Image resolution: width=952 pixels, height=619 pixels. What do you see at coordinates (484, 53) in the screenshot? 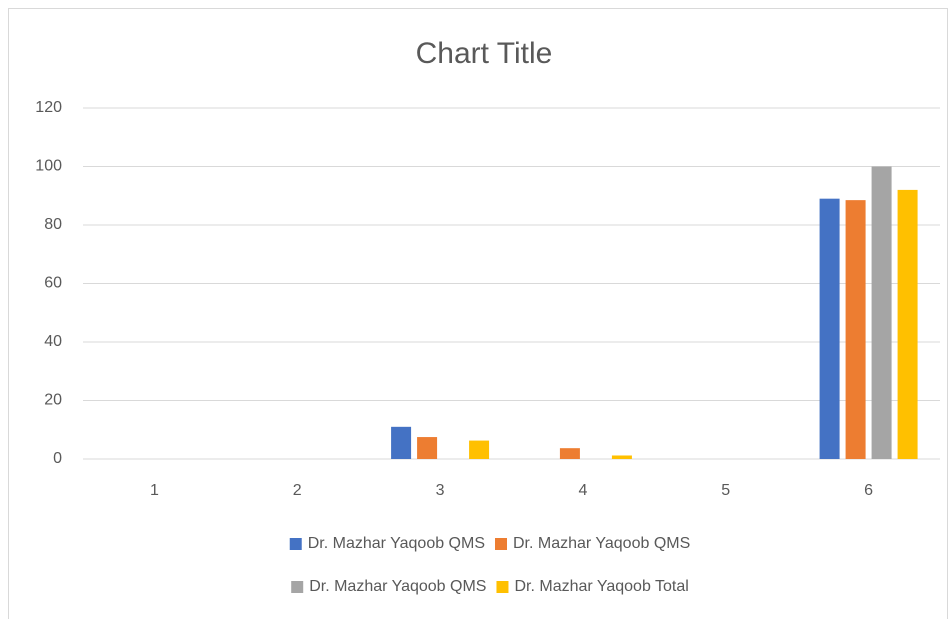
I see `chart-title: Chart Title` at bounding box center [484, 53].